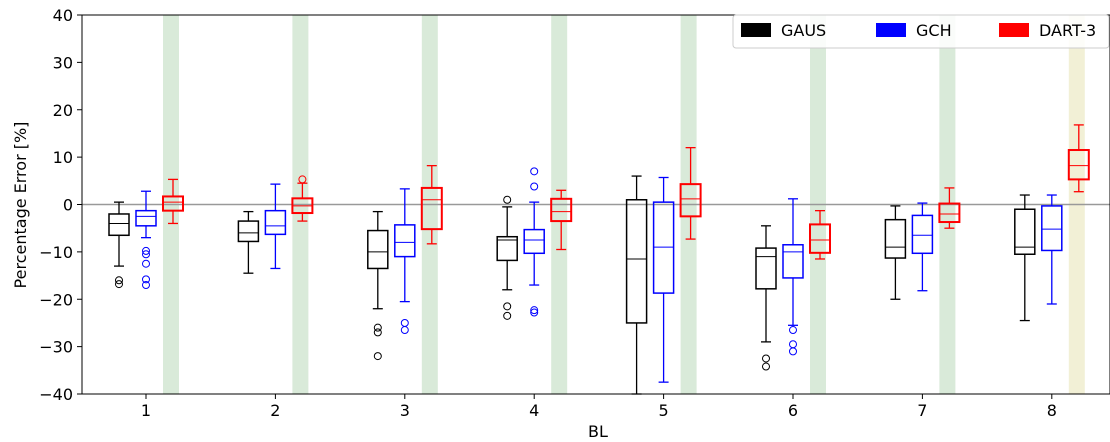 The height and width of the screenshot is (442, 1110). Describe the element at coordinates (119, 245) in the screenshot. I see `box-gaus-bl1` at that location.